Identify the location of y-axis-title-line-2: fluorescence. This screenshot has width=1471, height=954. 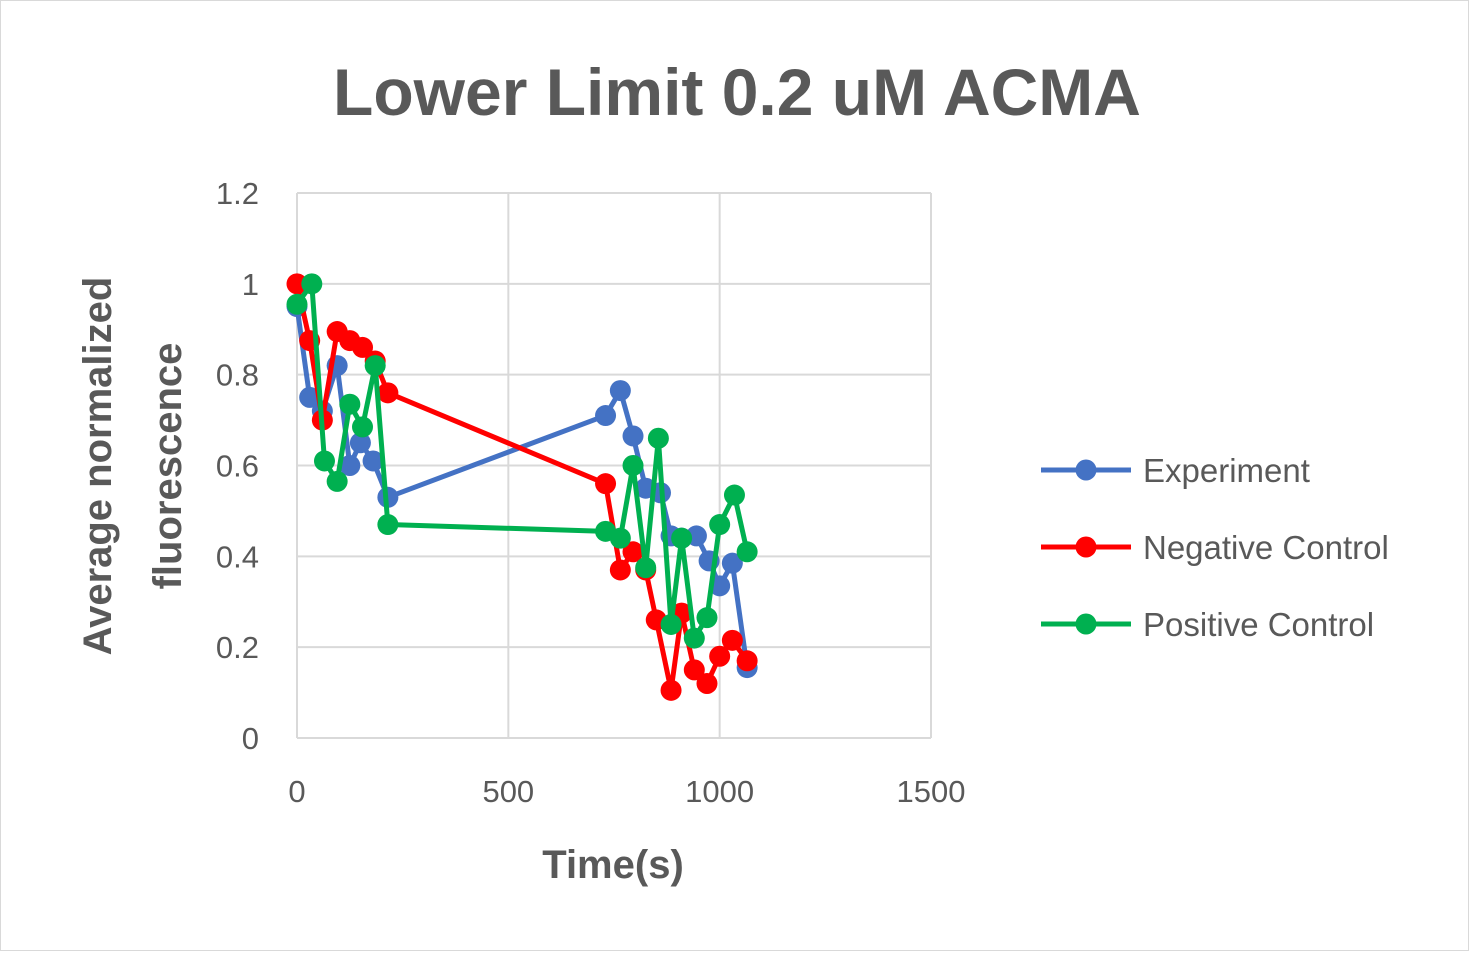
(168, 466).